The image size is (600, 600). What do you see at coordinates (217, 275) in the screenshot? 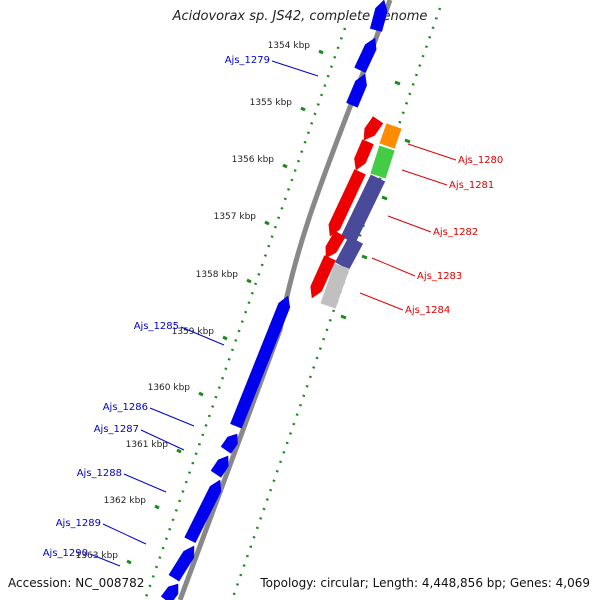
I see `ruler-label: 1358 kbp` at bounding box center [217, 275].